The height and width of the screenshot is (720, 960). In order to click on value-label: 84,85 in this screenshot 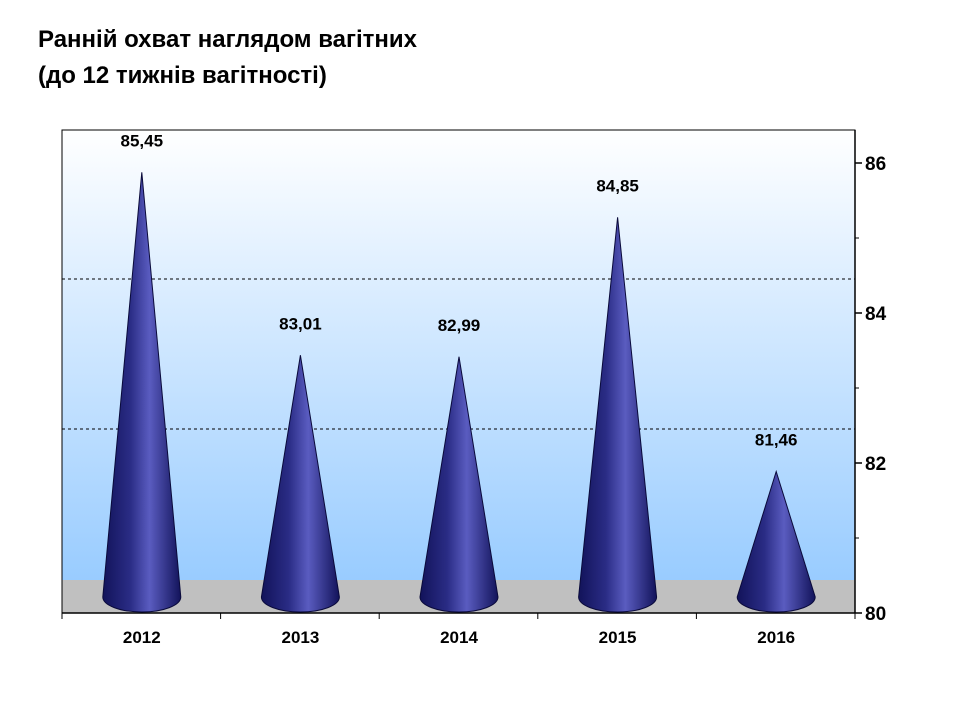, I will do `click(617, 185)`.